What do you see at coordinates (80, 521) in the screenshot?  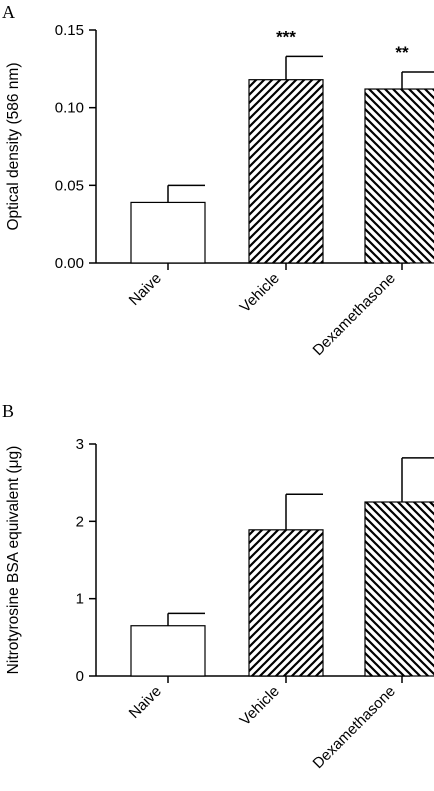 I see `y-tick-label: 2` at bounding box center [80, 521].